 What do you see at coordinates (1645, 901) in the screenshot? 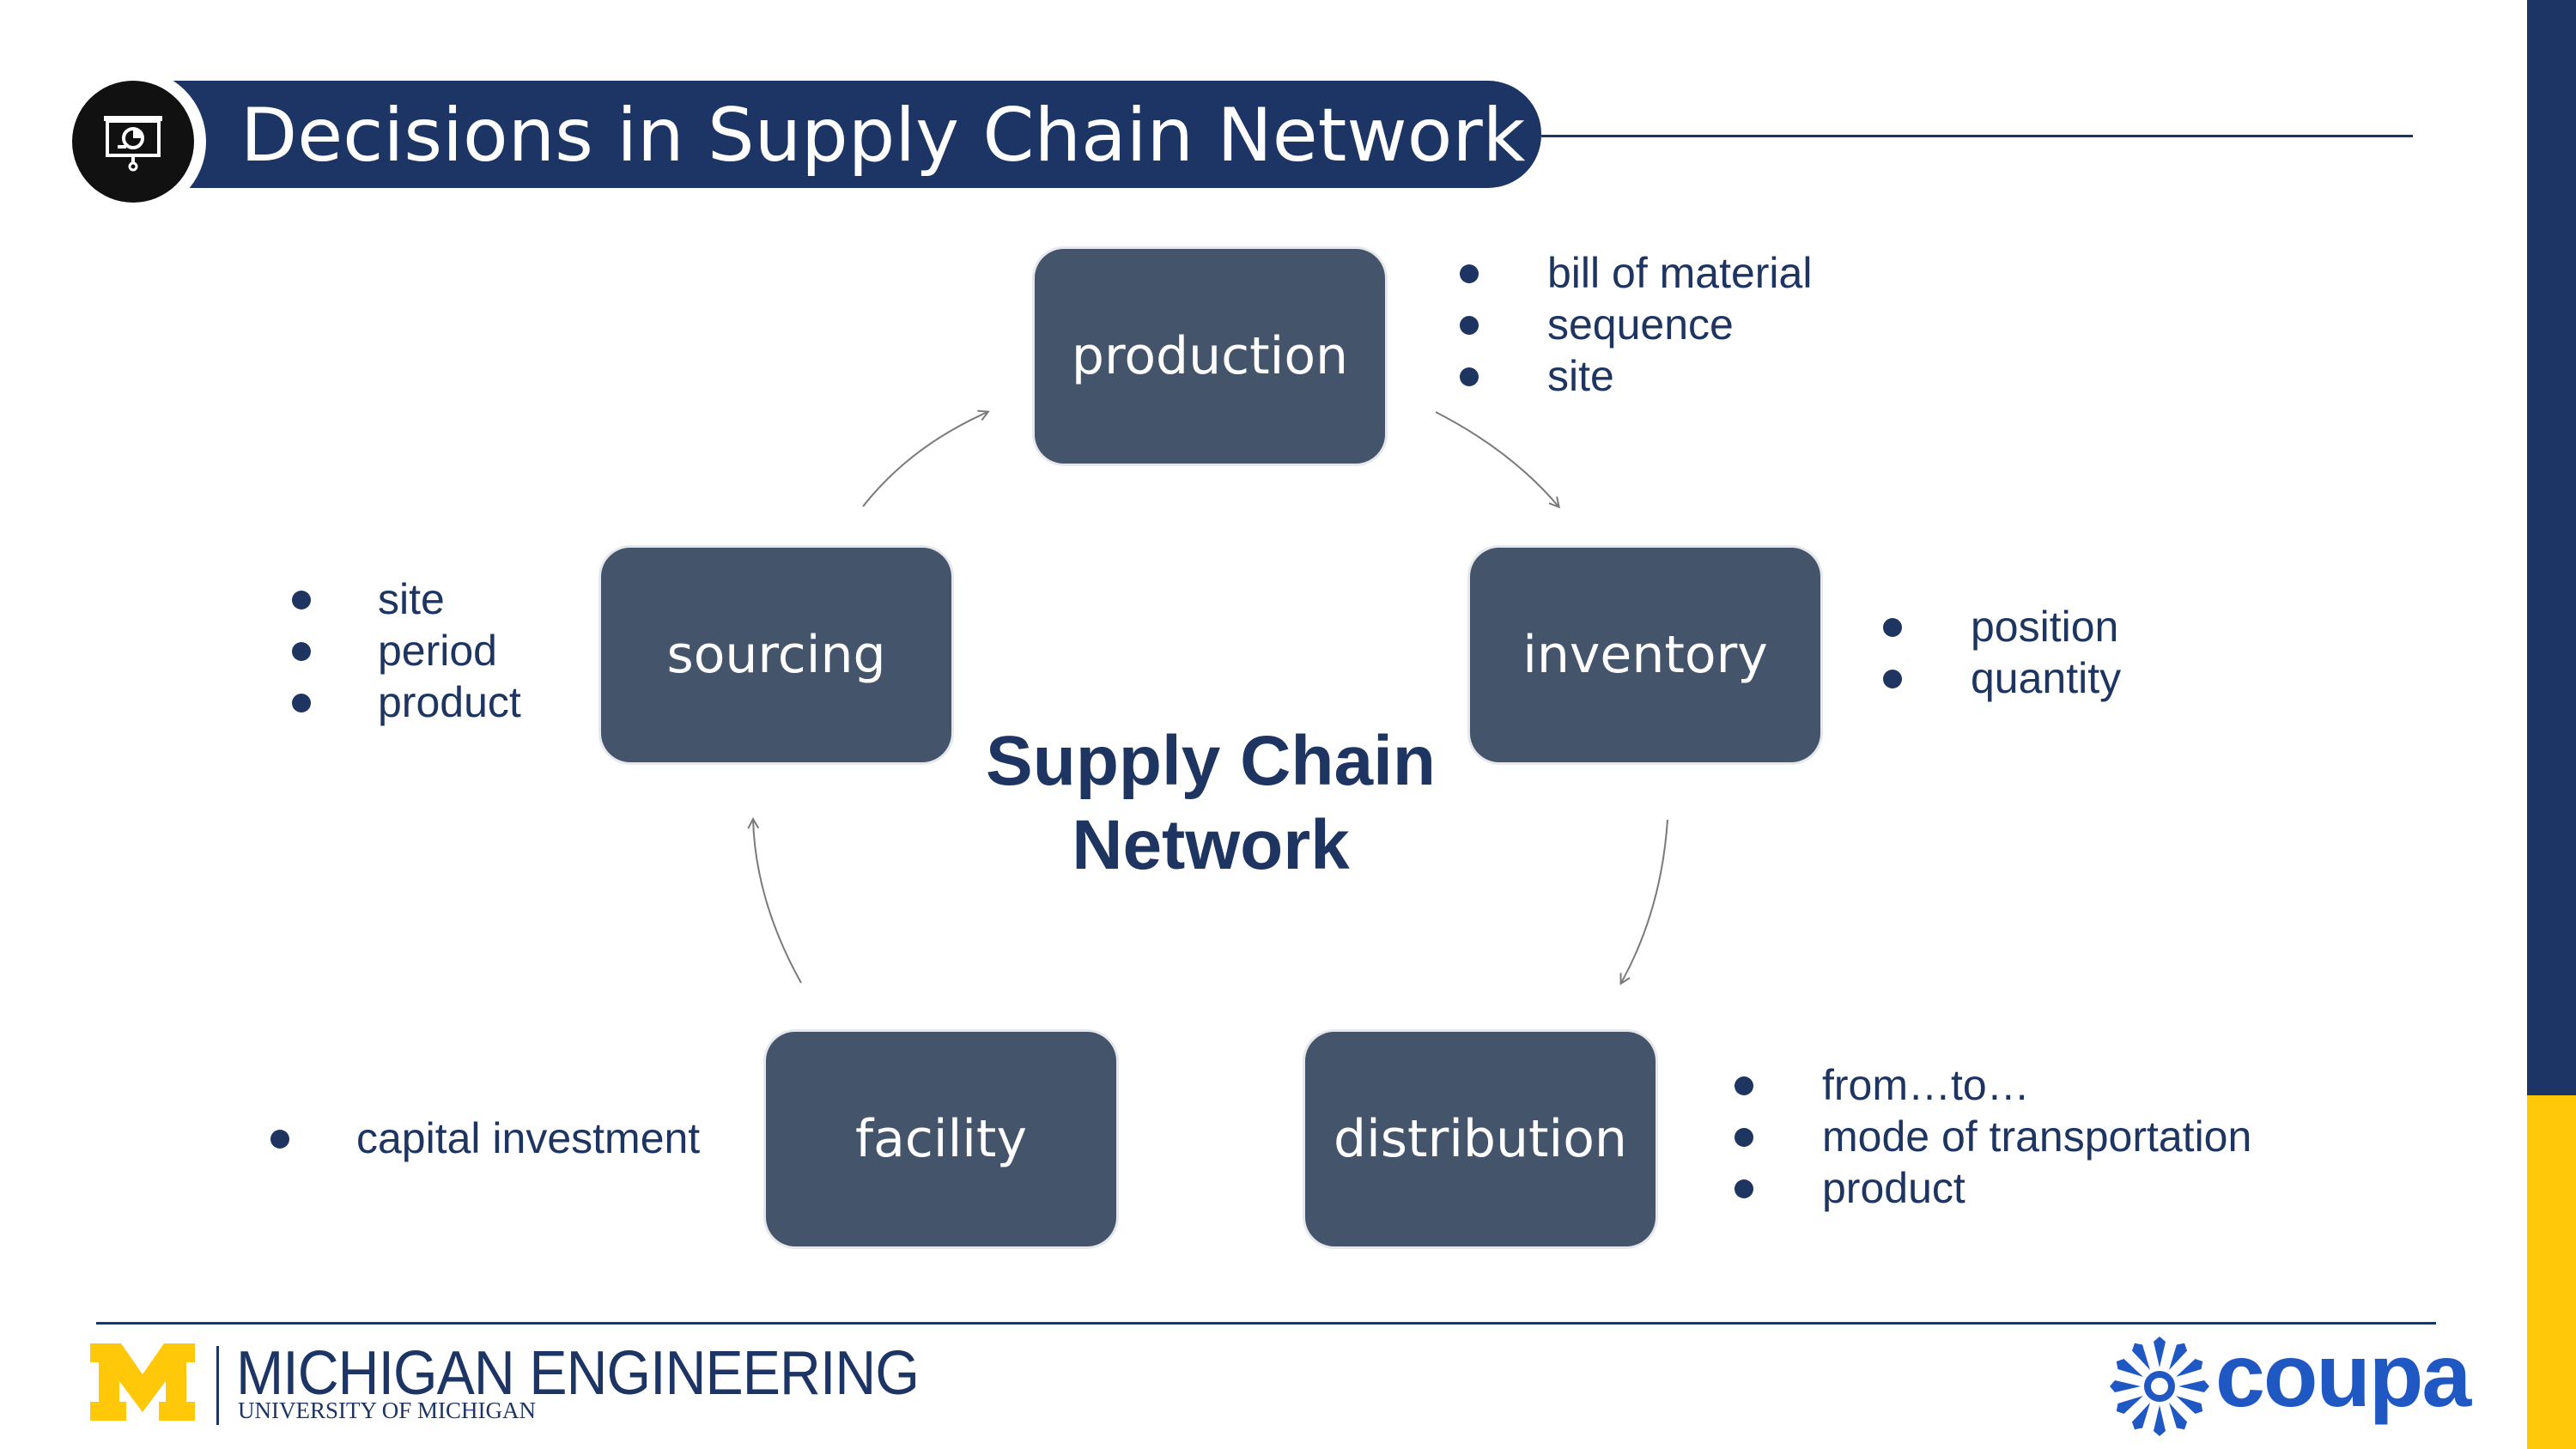
I see `arrow-inventory-to-distribution` at bounding box center [1645, 901].